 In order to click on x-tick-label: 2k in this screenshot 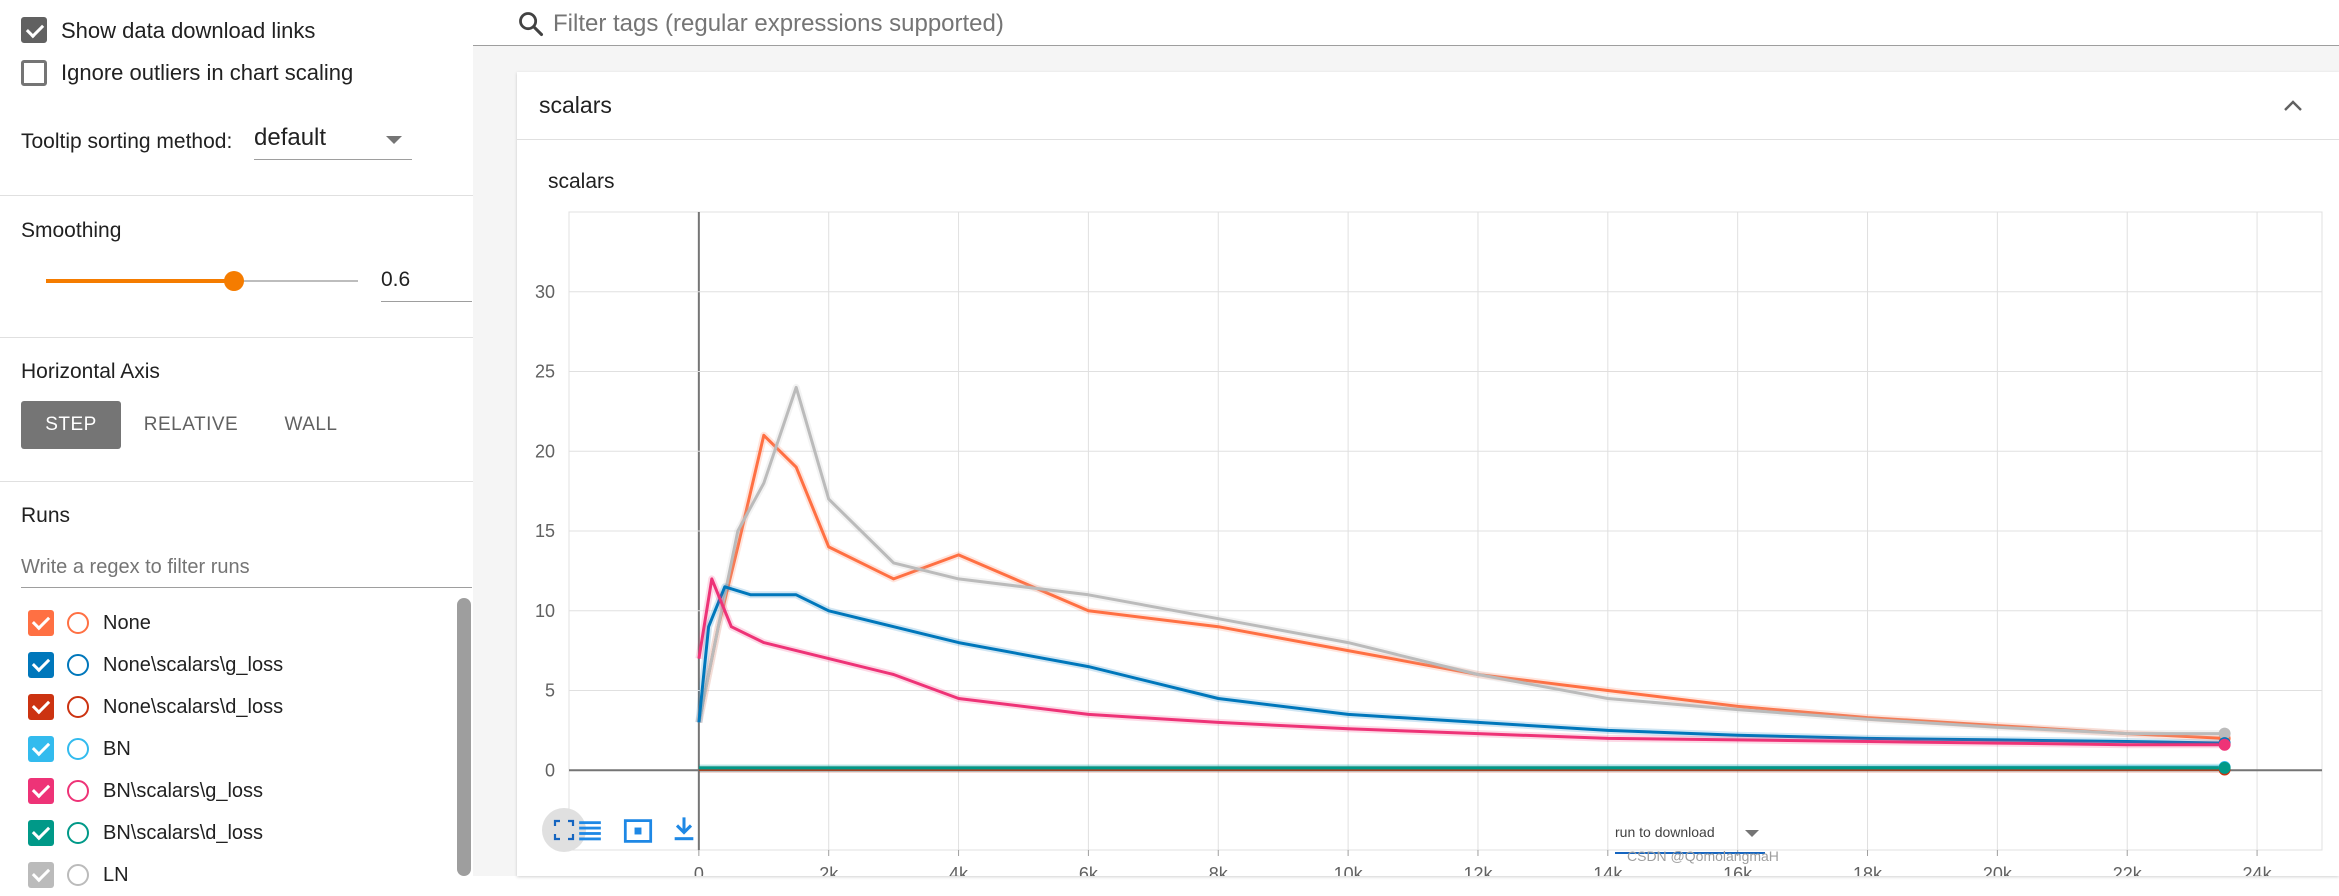, I will do `click(829, 870)`.